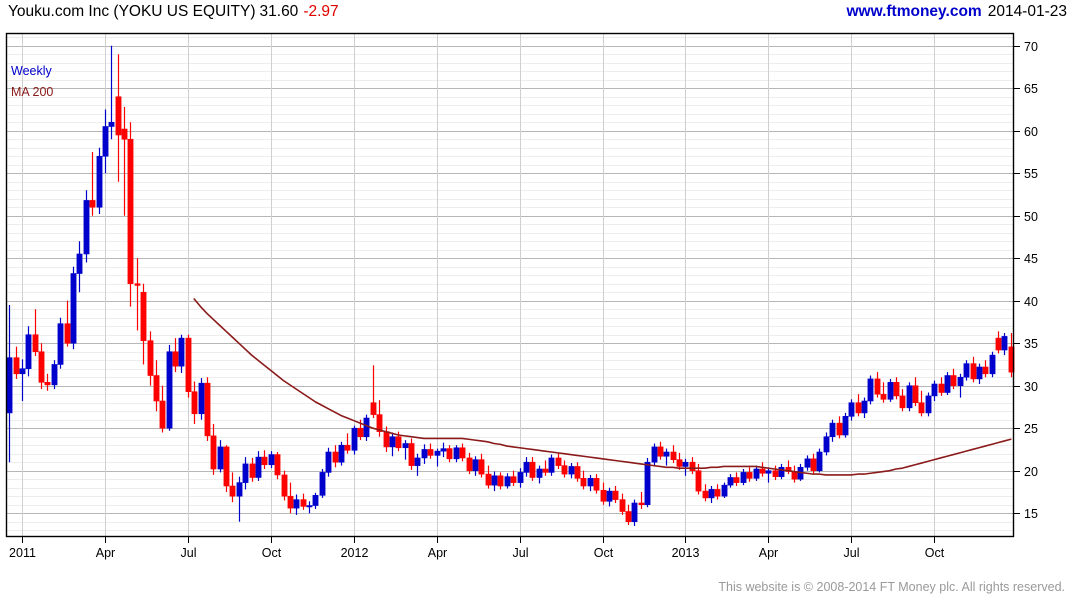 This screenshot has width=1075, height=600. What do you see at coordinates (32, 92) in the screenshot?
I see `legend-ma200: MA 200` at bounding box center [32, 92].